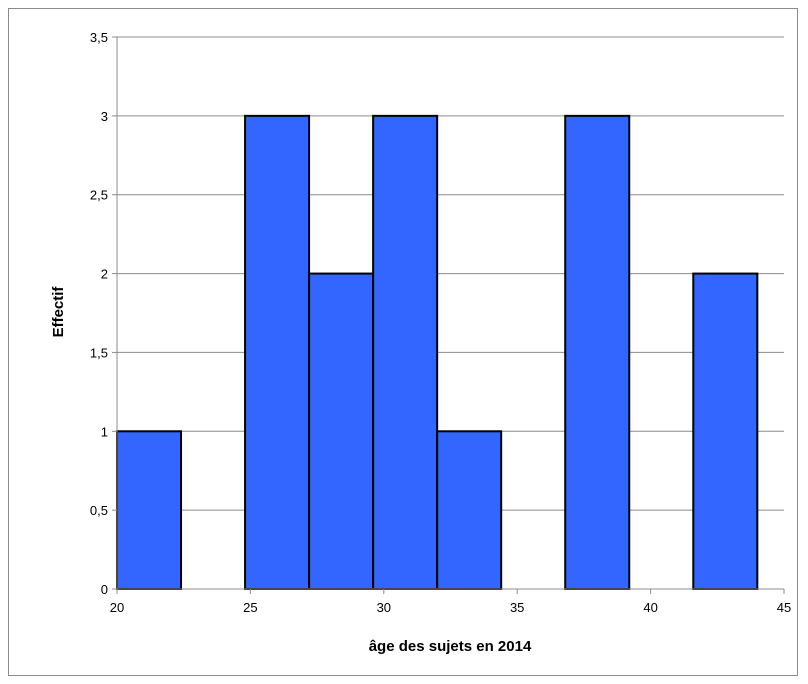 The height and width of the screenshot is (684, 808). What do you see at coordinates (99, 510) in the screenshot?
I see `y-tick-label-1: 0,5` at bounding box center [99, 510].